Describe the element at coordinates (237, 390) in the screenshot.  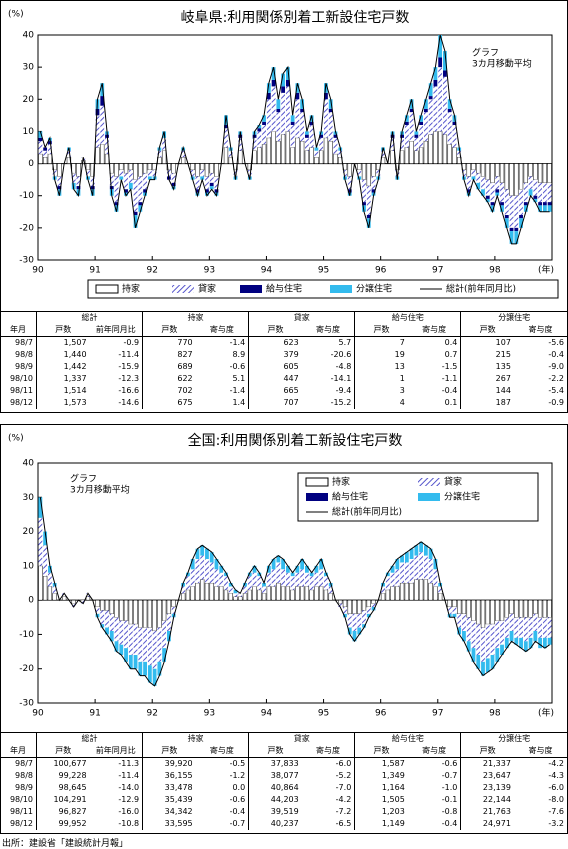
I see `table-cell: -1.4` at that location.